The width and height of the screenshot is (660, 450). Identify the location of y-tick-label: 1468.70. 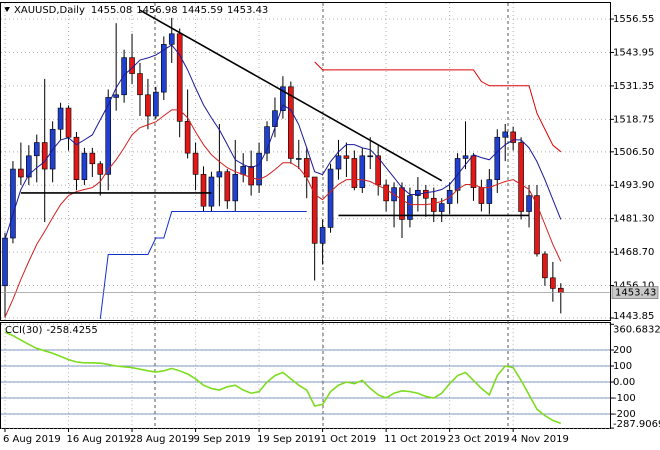
(633, 252).